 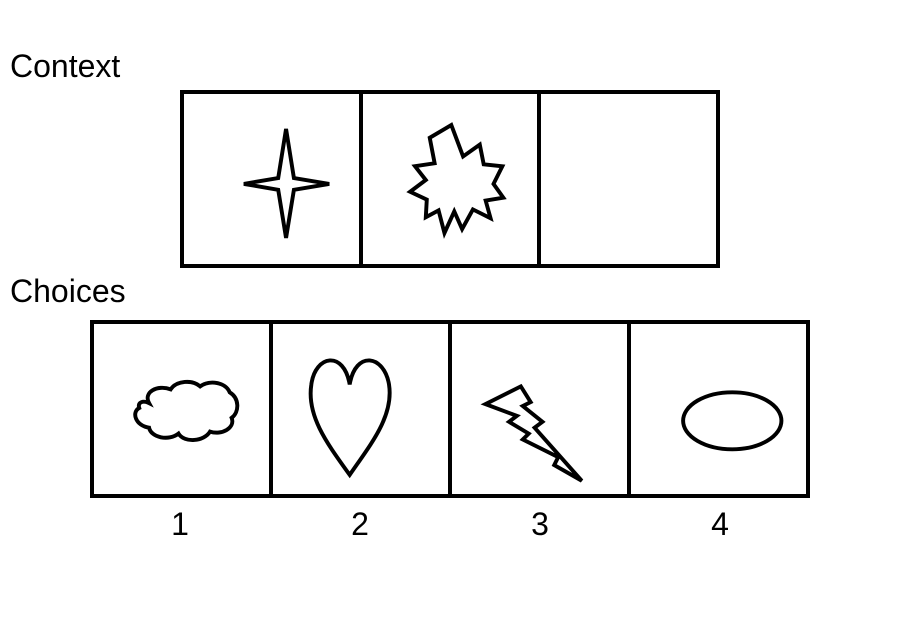 I want to click on four-point-star-icon, so click(x=286, y=183).